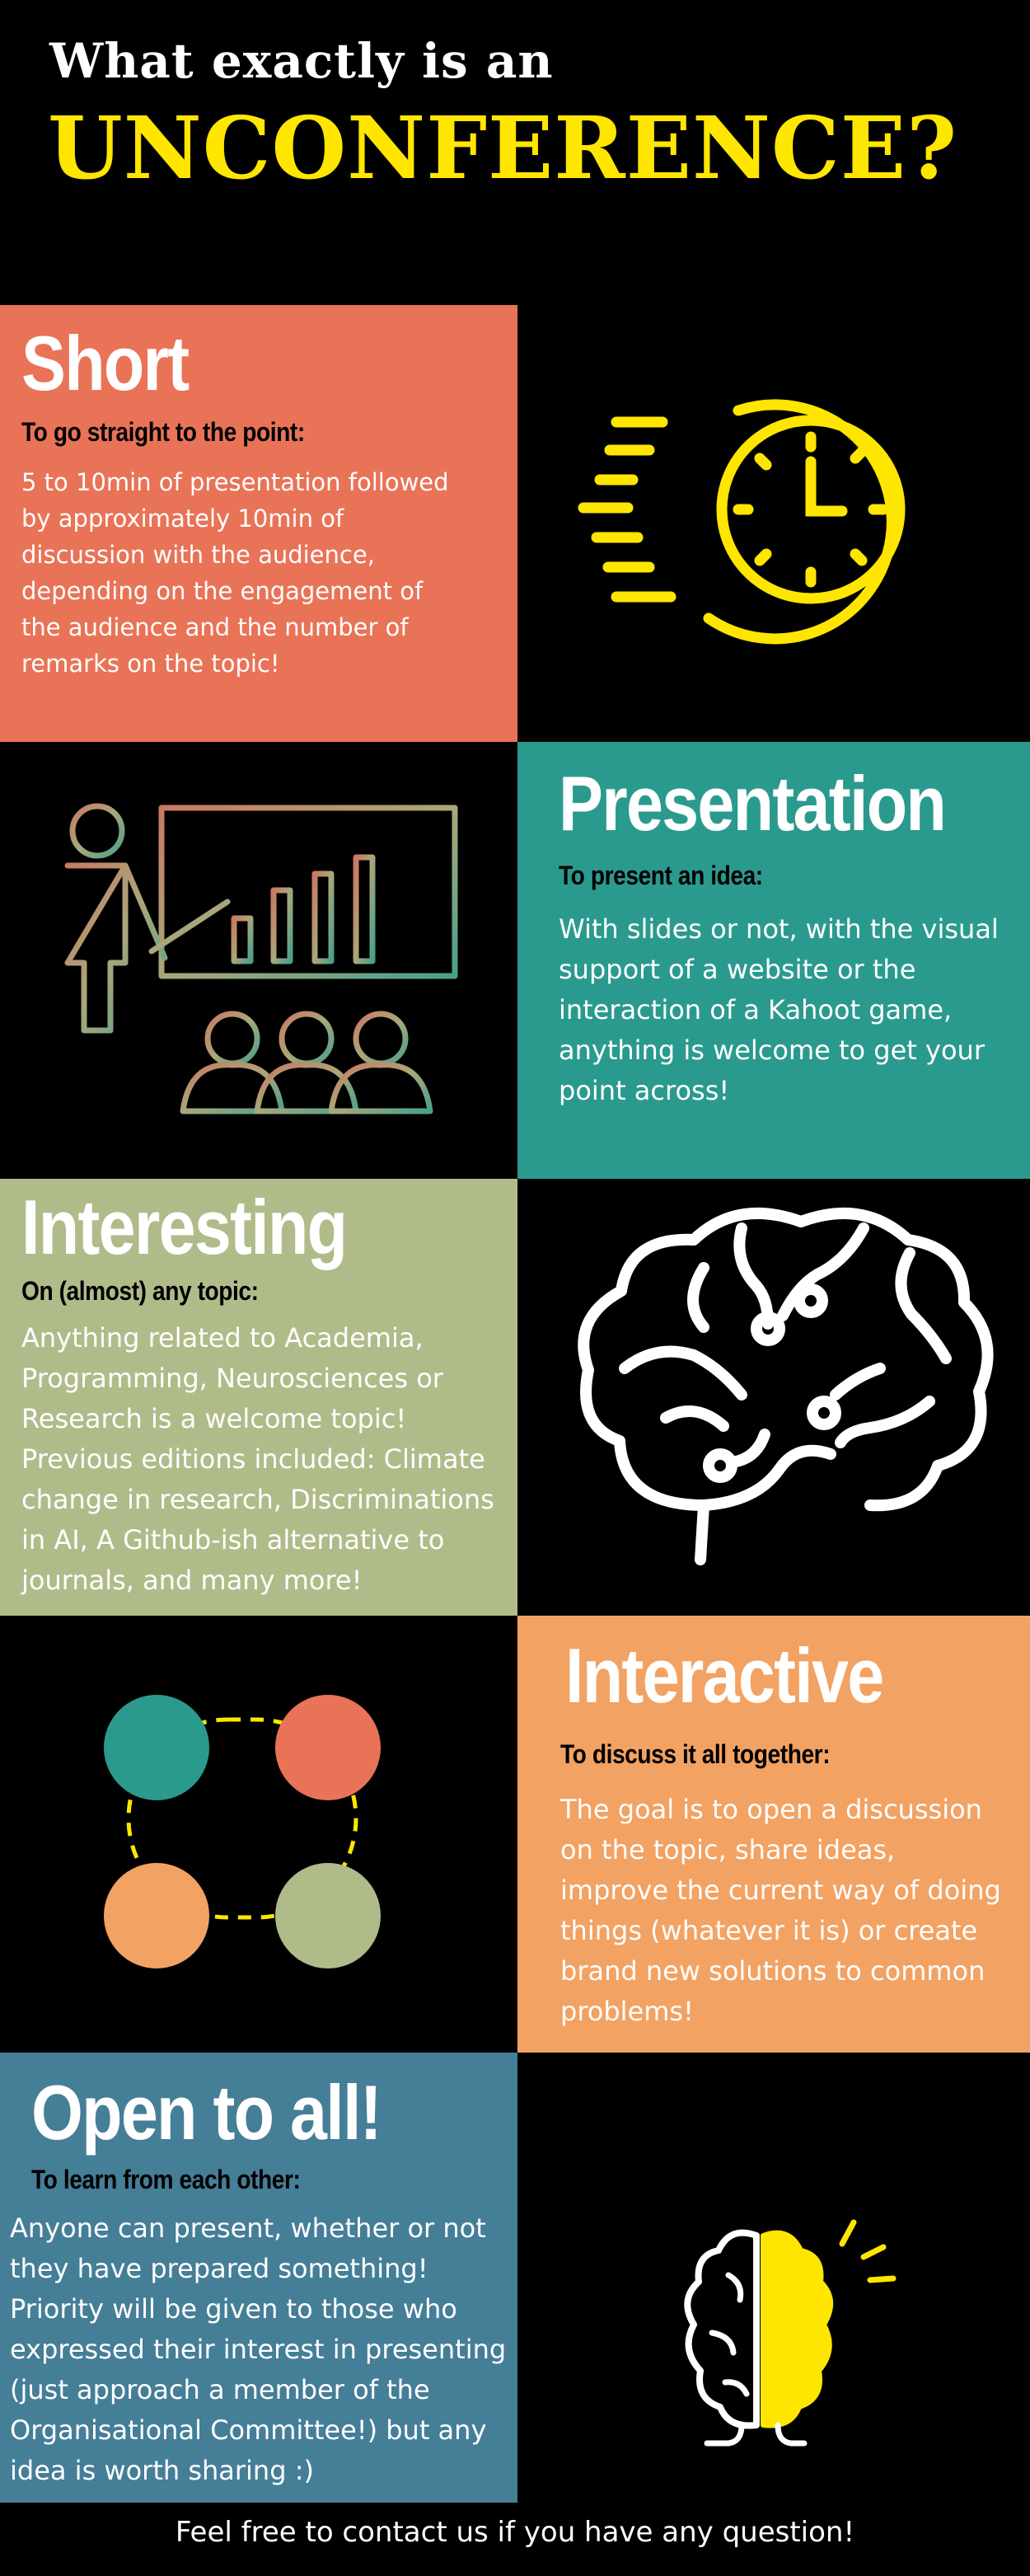 This screenshot has height=2576, width=1030. I want to click on connected-circles-icon, so click(242, 1832).